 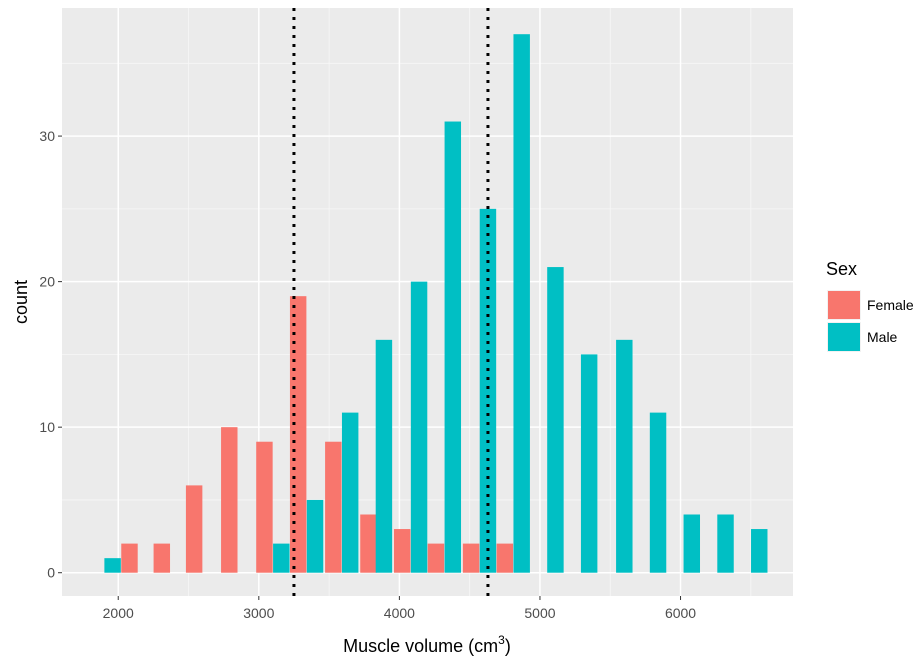 What do you see at coordinates (890, 305) in the screenshot?
I see `legend-label-female: Female` at bounding box center [890, 305].